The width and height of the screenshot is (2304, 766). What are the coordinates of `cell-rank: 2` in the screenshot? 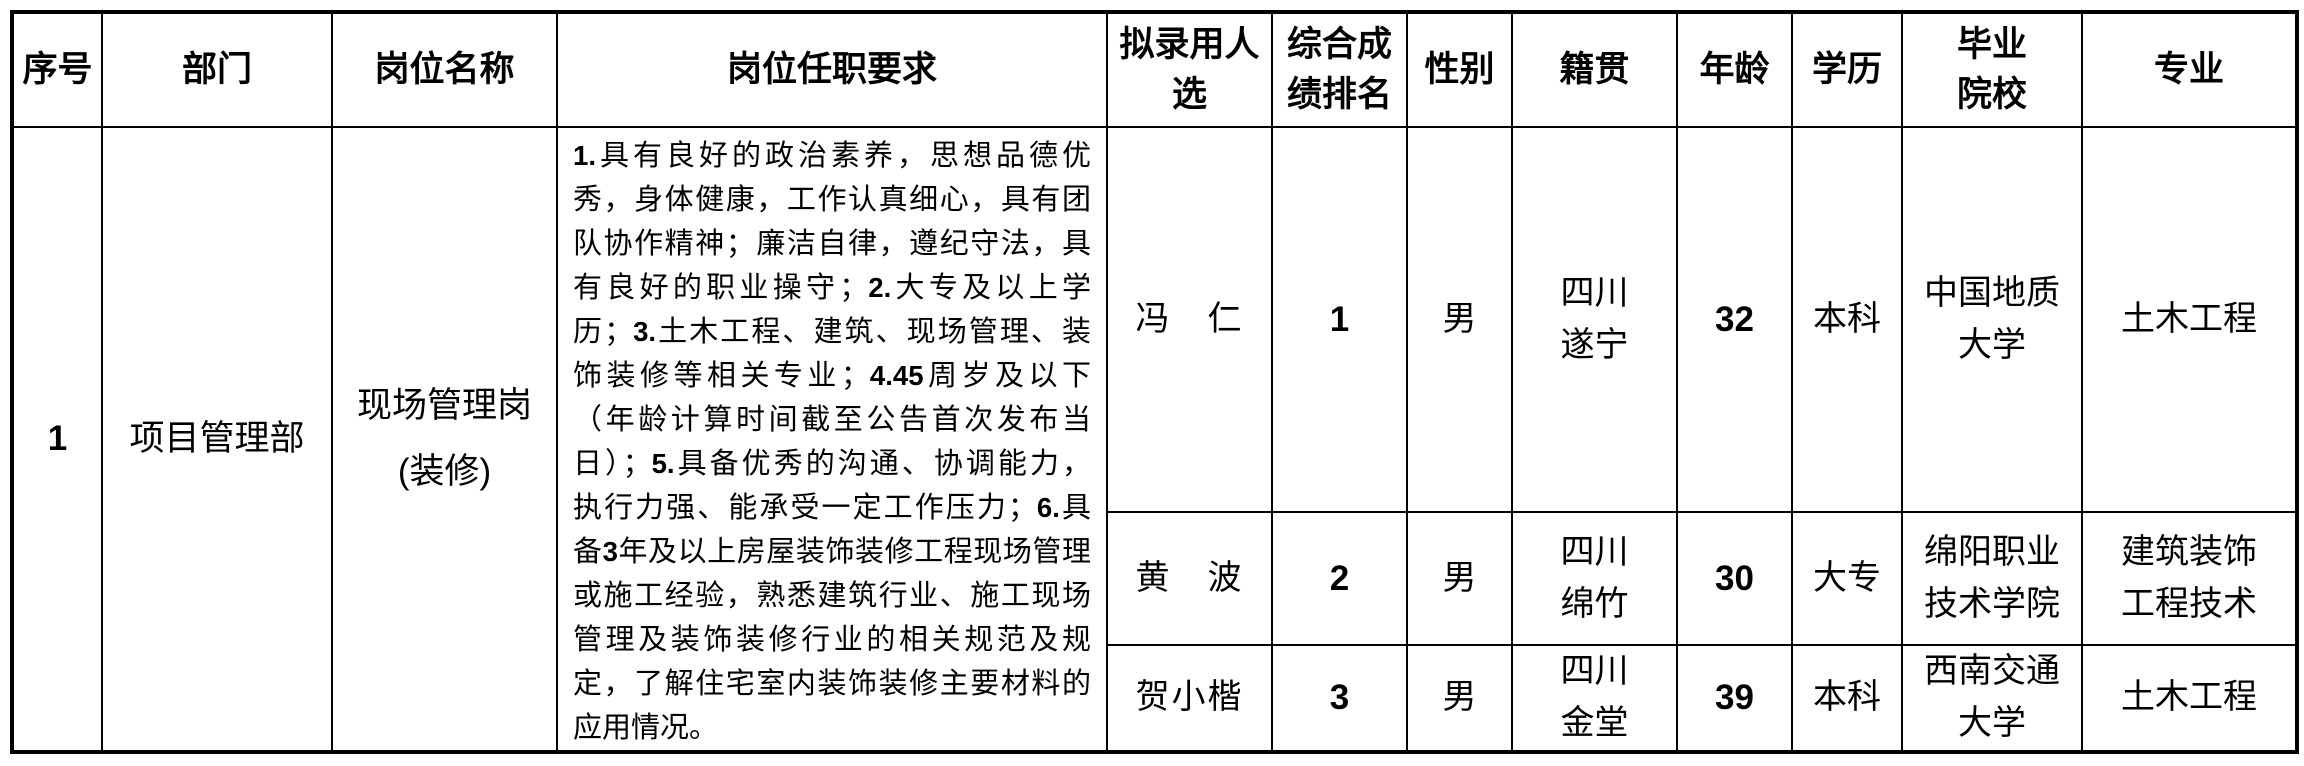 It's located at (1339, 578).